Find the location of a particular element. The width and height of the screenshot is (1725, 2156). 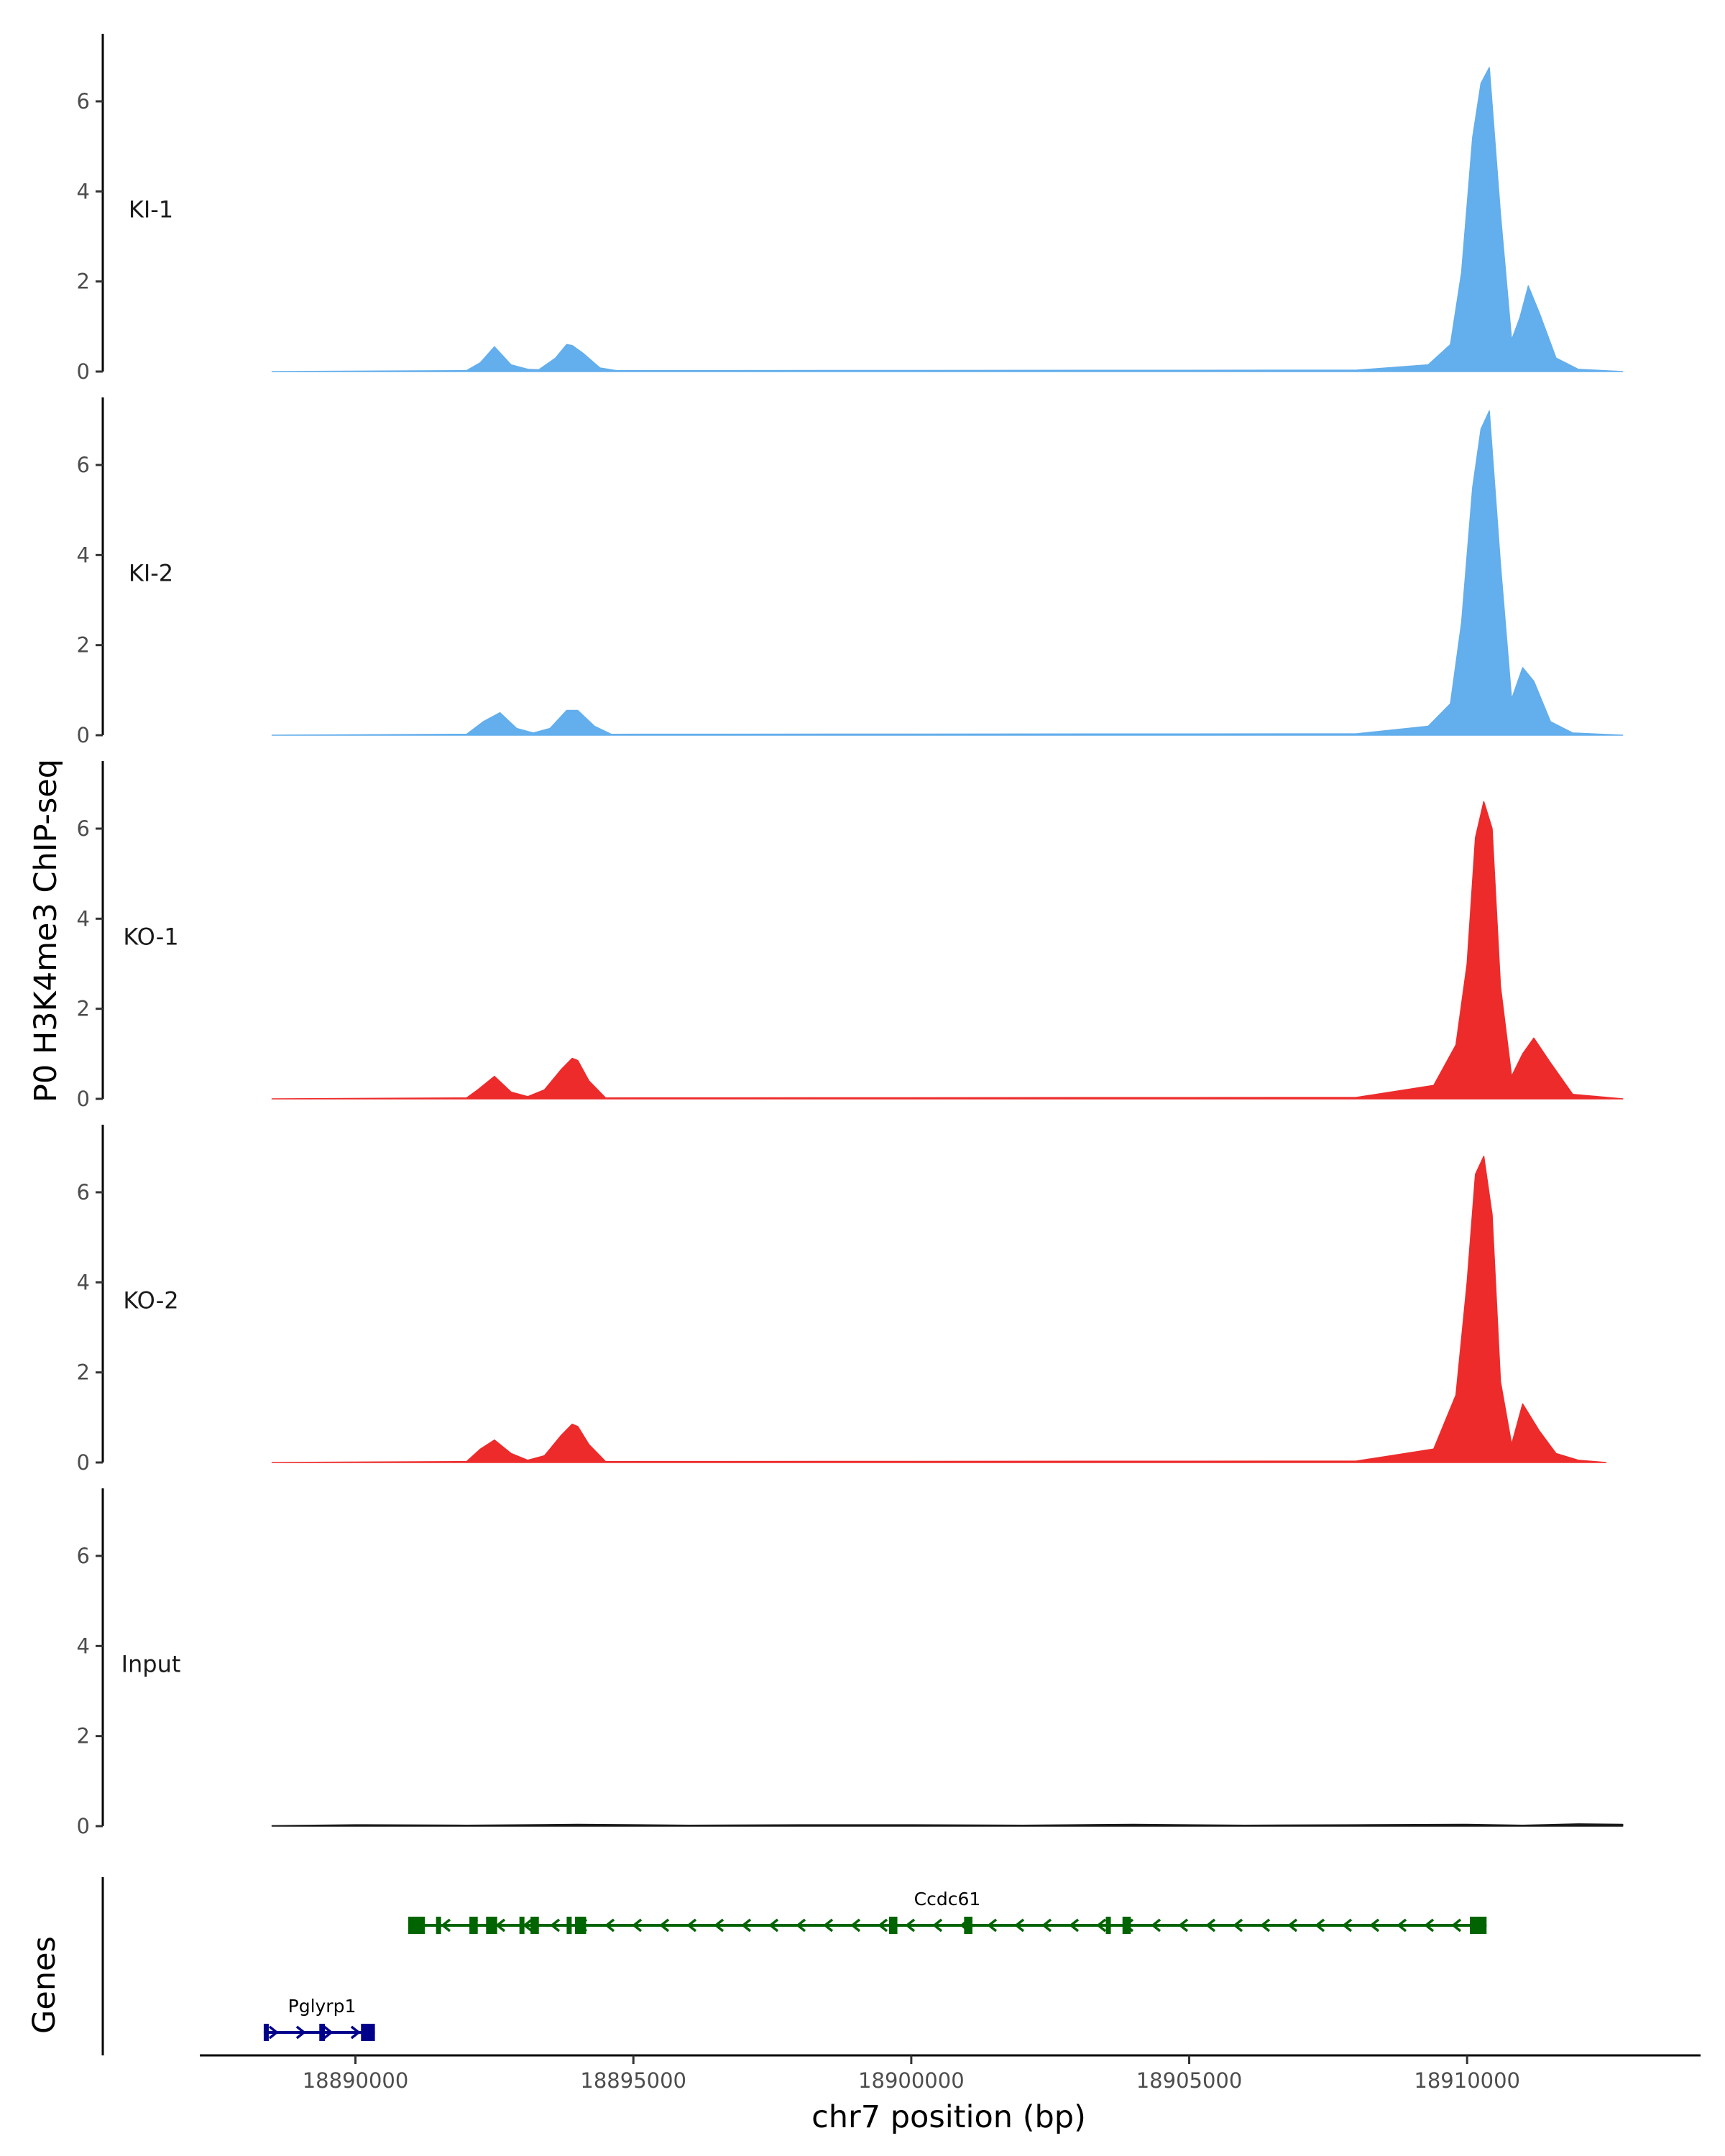

track-ko-1: 0 2 4 6 KO-1 is located at coordinates (850, 936).